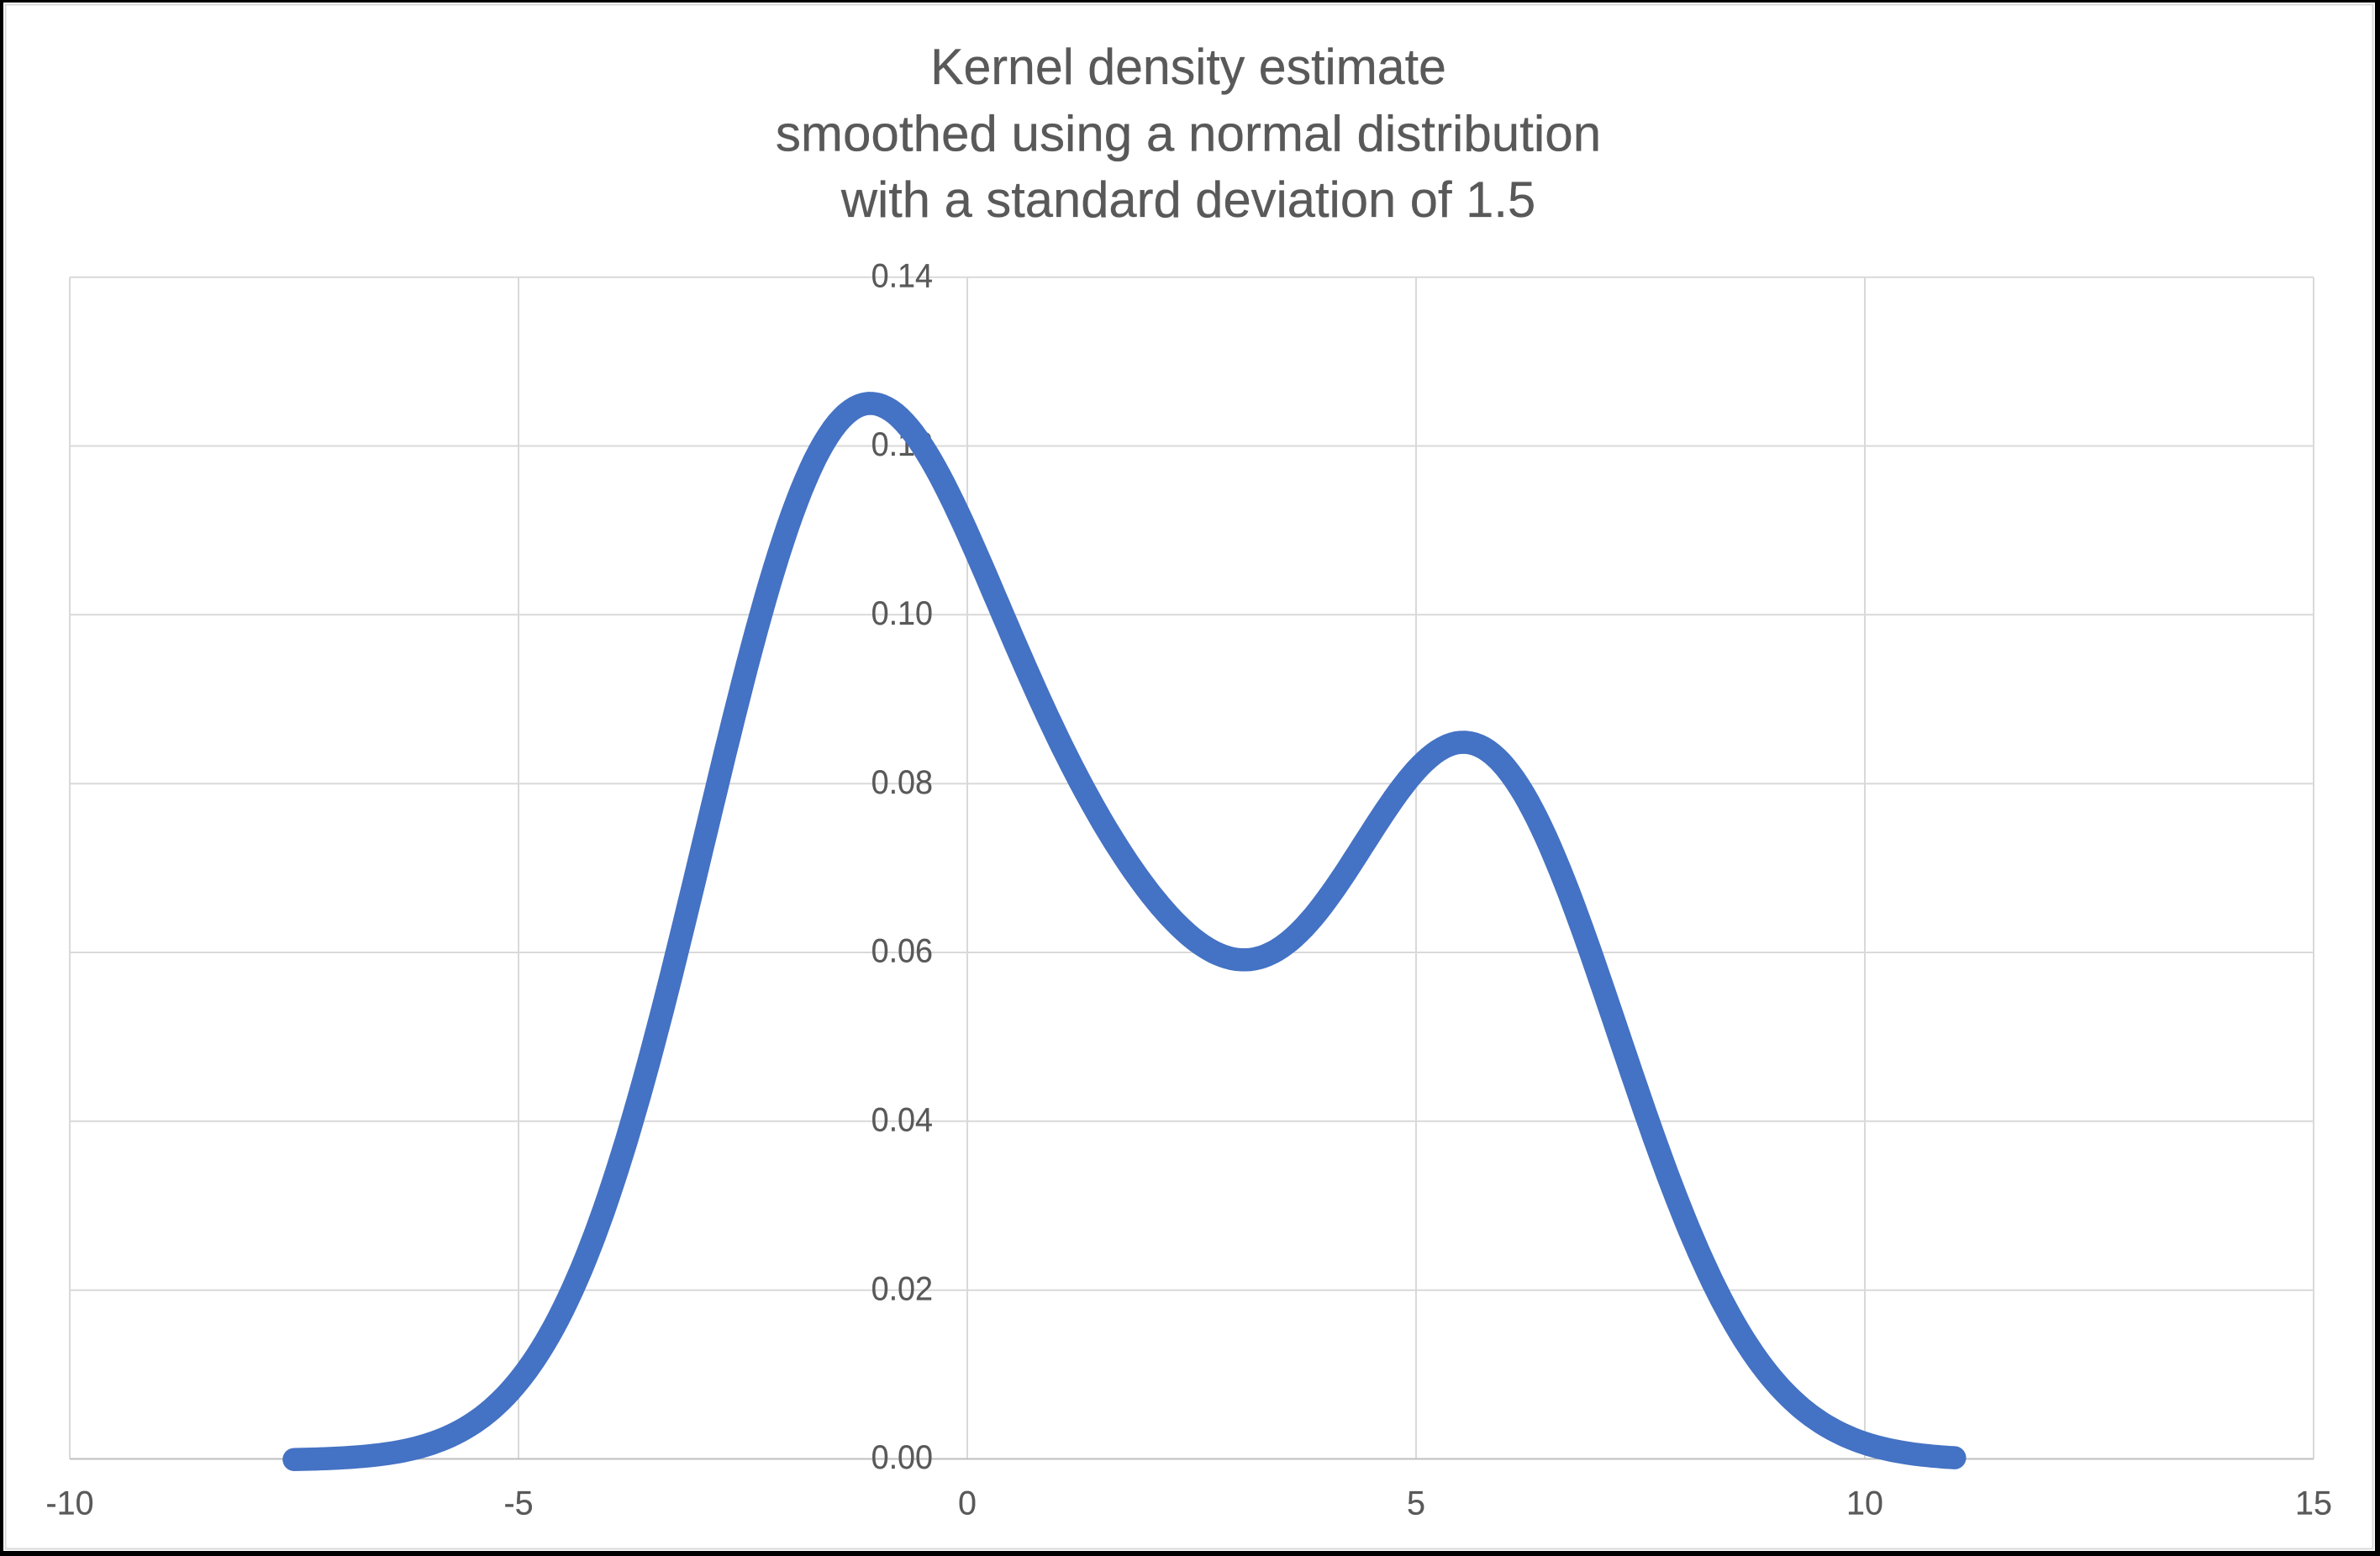 The height and width of the screenshot is (1556, 2380). What do you see at coordinates (1865, 1503) in the screenshot?
I see `svg-text: 10` at bounding box center [1865, 1503].